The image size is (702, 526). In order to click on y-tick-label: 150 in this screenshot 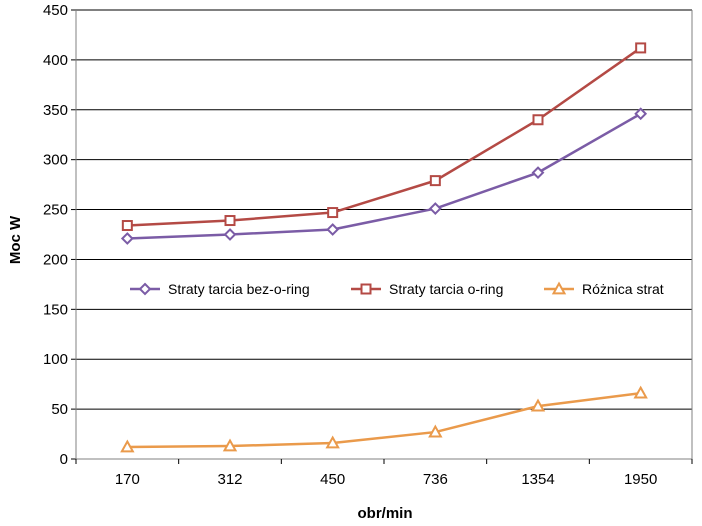, I will do `click(55, 309)`.